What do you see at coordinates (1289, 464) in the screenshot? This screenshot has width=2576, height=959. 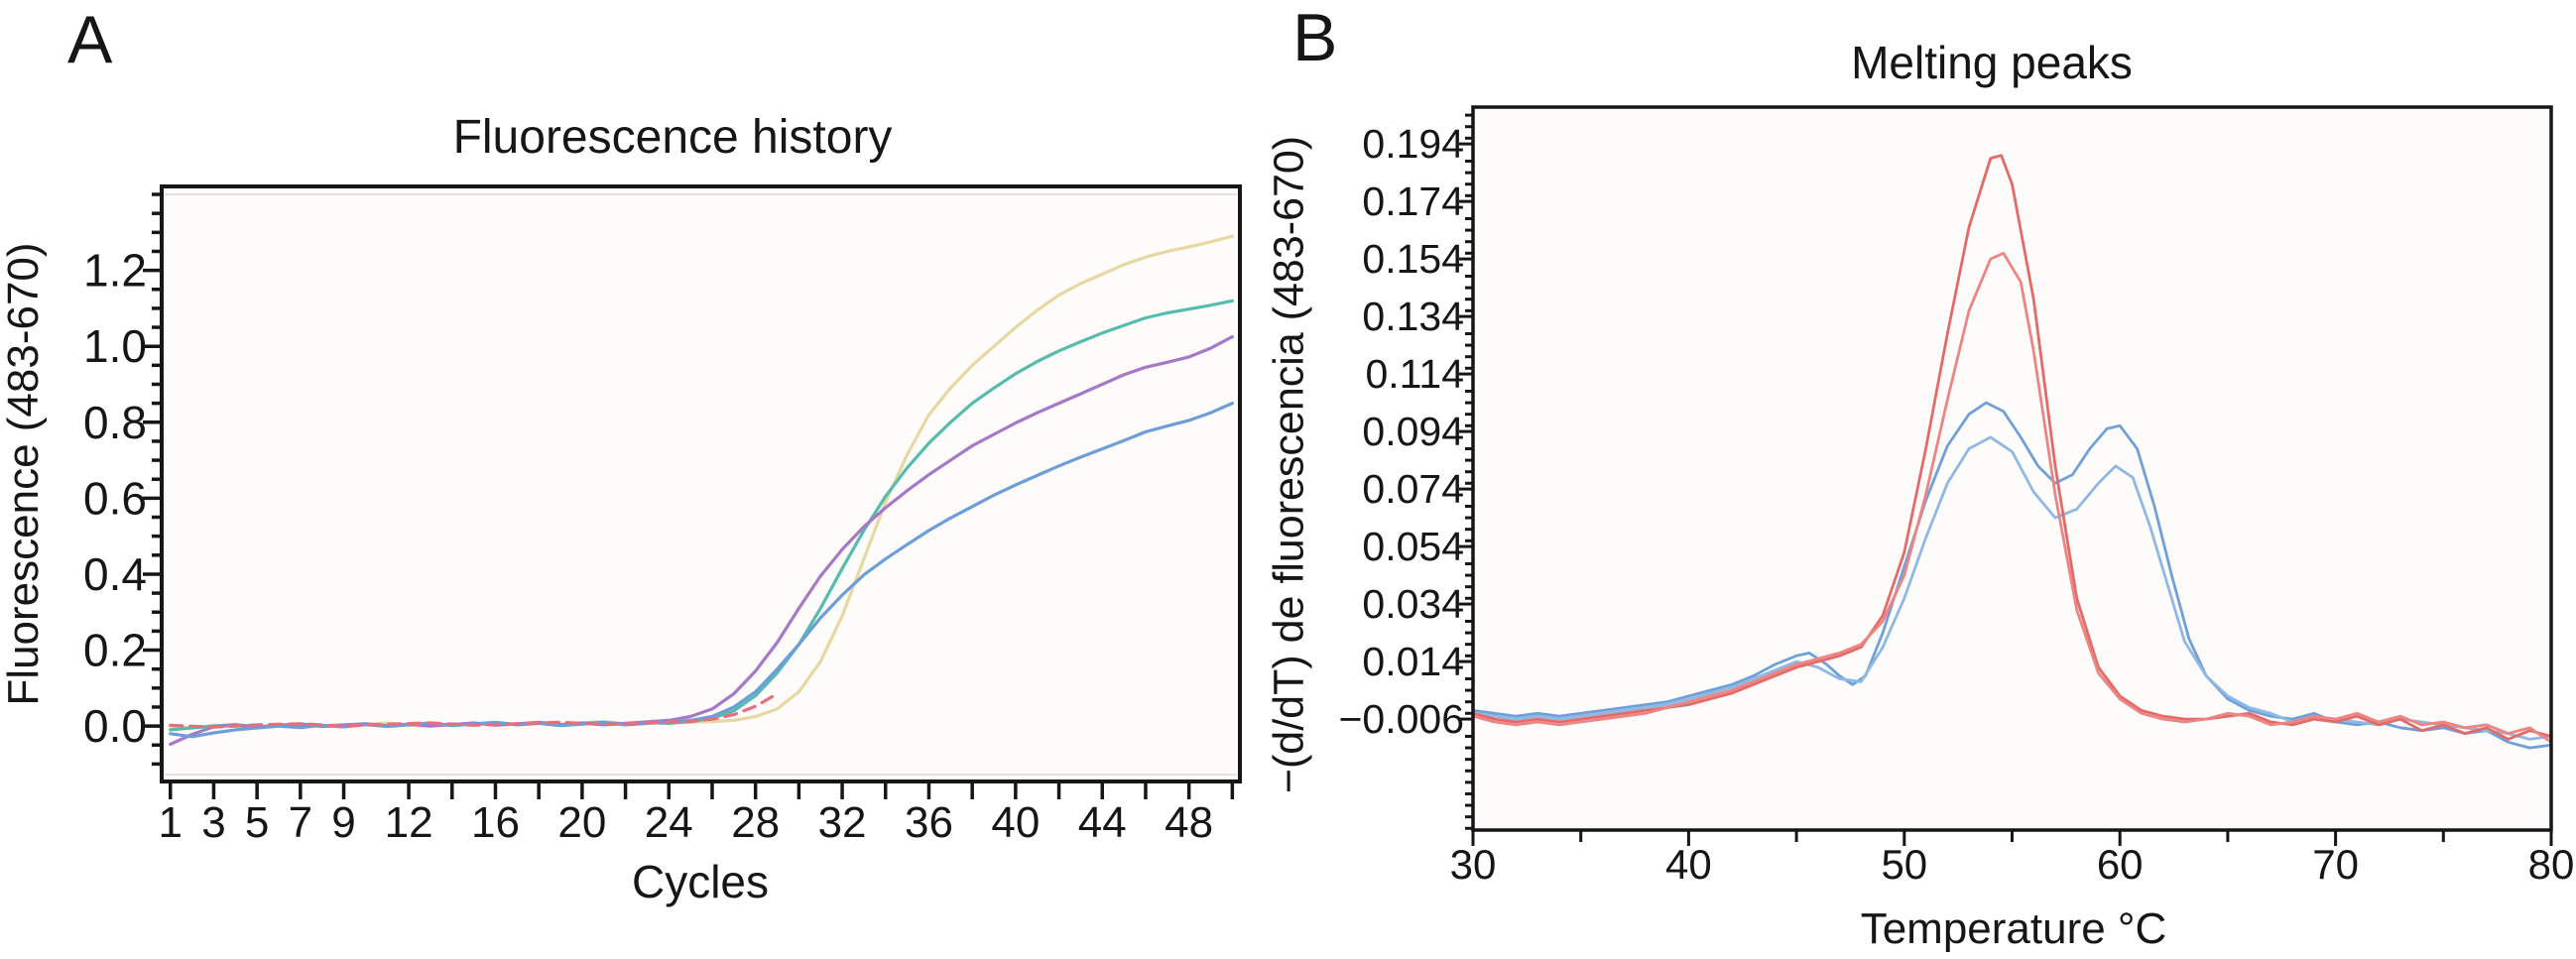 I see `panel-b-y-axis-label: −(d/dT) de fluorescencia (483-670)` at bounding box center [1289, 464].